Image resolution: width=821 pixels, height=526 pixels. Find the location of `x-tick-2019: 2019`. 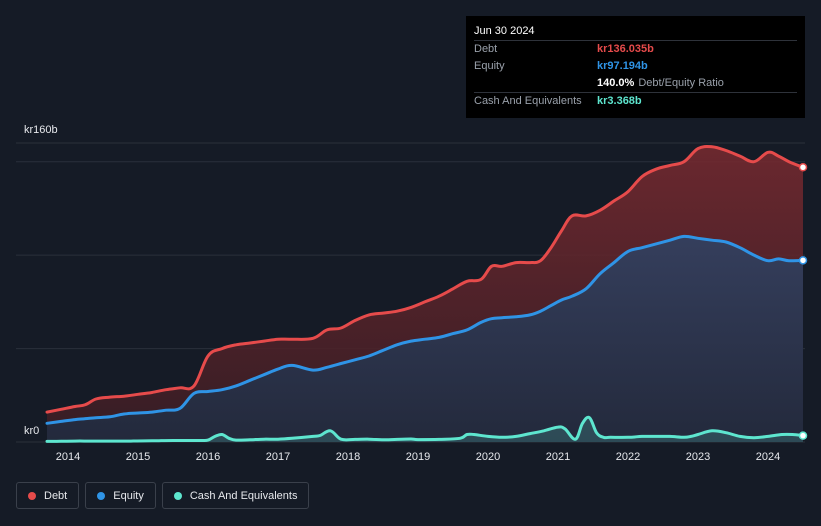

x-tick-2019: 2019 is located at coordinates (418, 457).